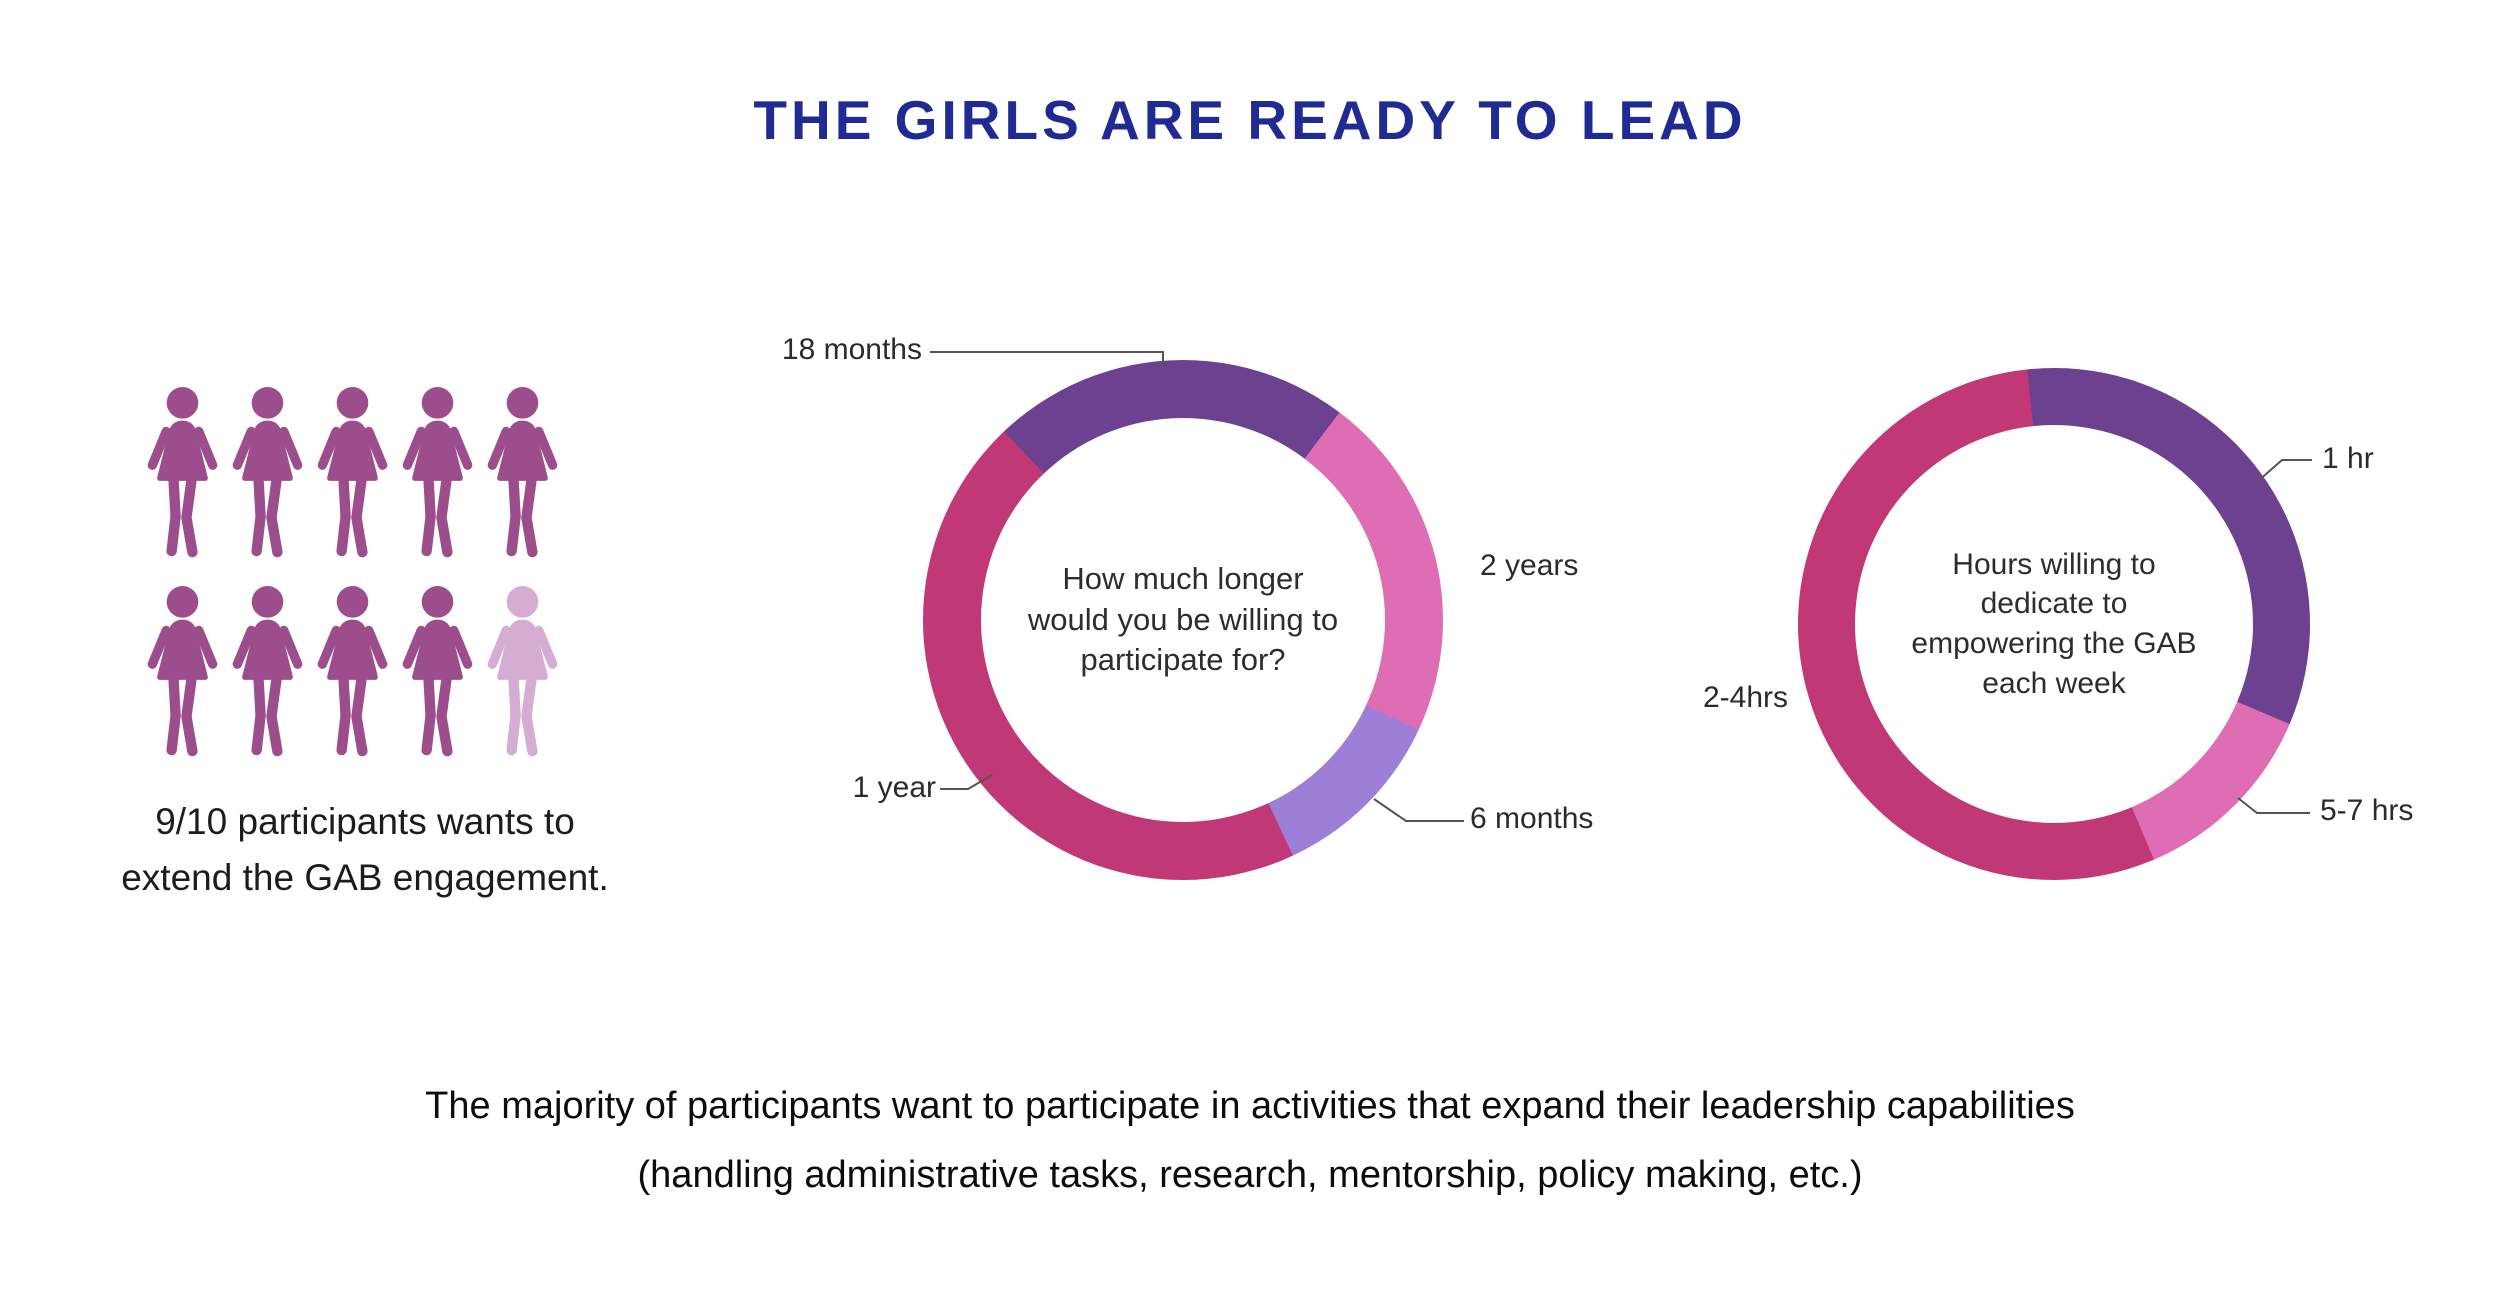 The width and height of the screenshot is (2500, 1306). I want to click on label-1-hr: 1 hr, so click(2348, 458).